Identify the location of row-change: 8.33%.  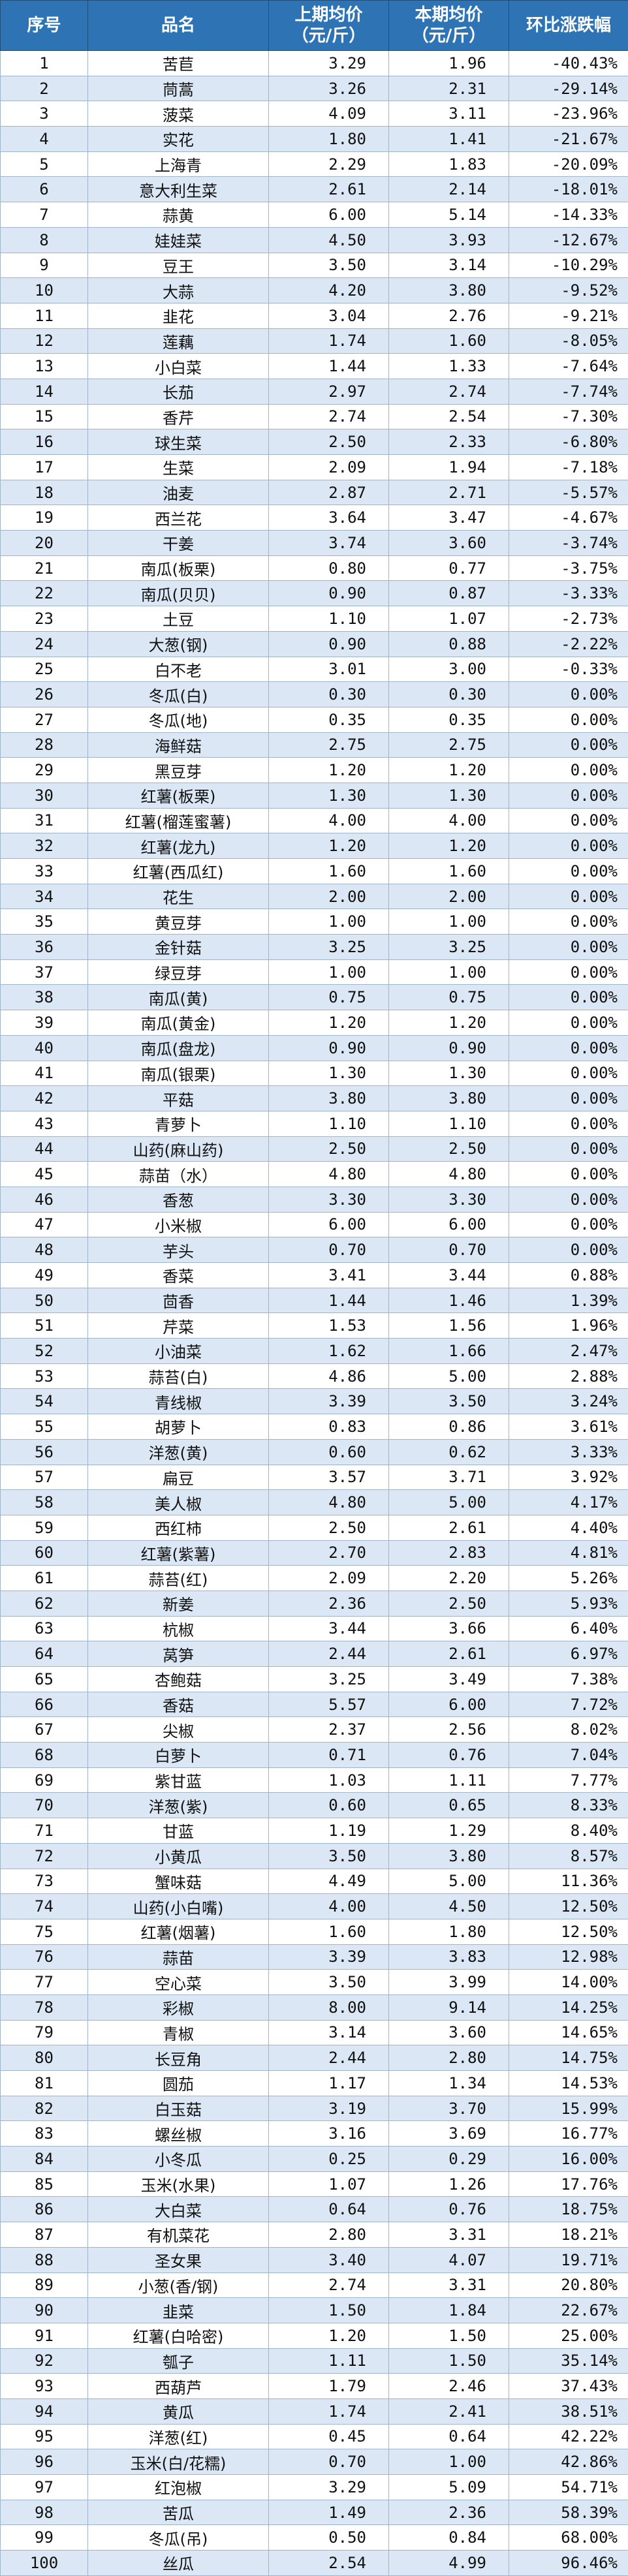
(568, 1806).